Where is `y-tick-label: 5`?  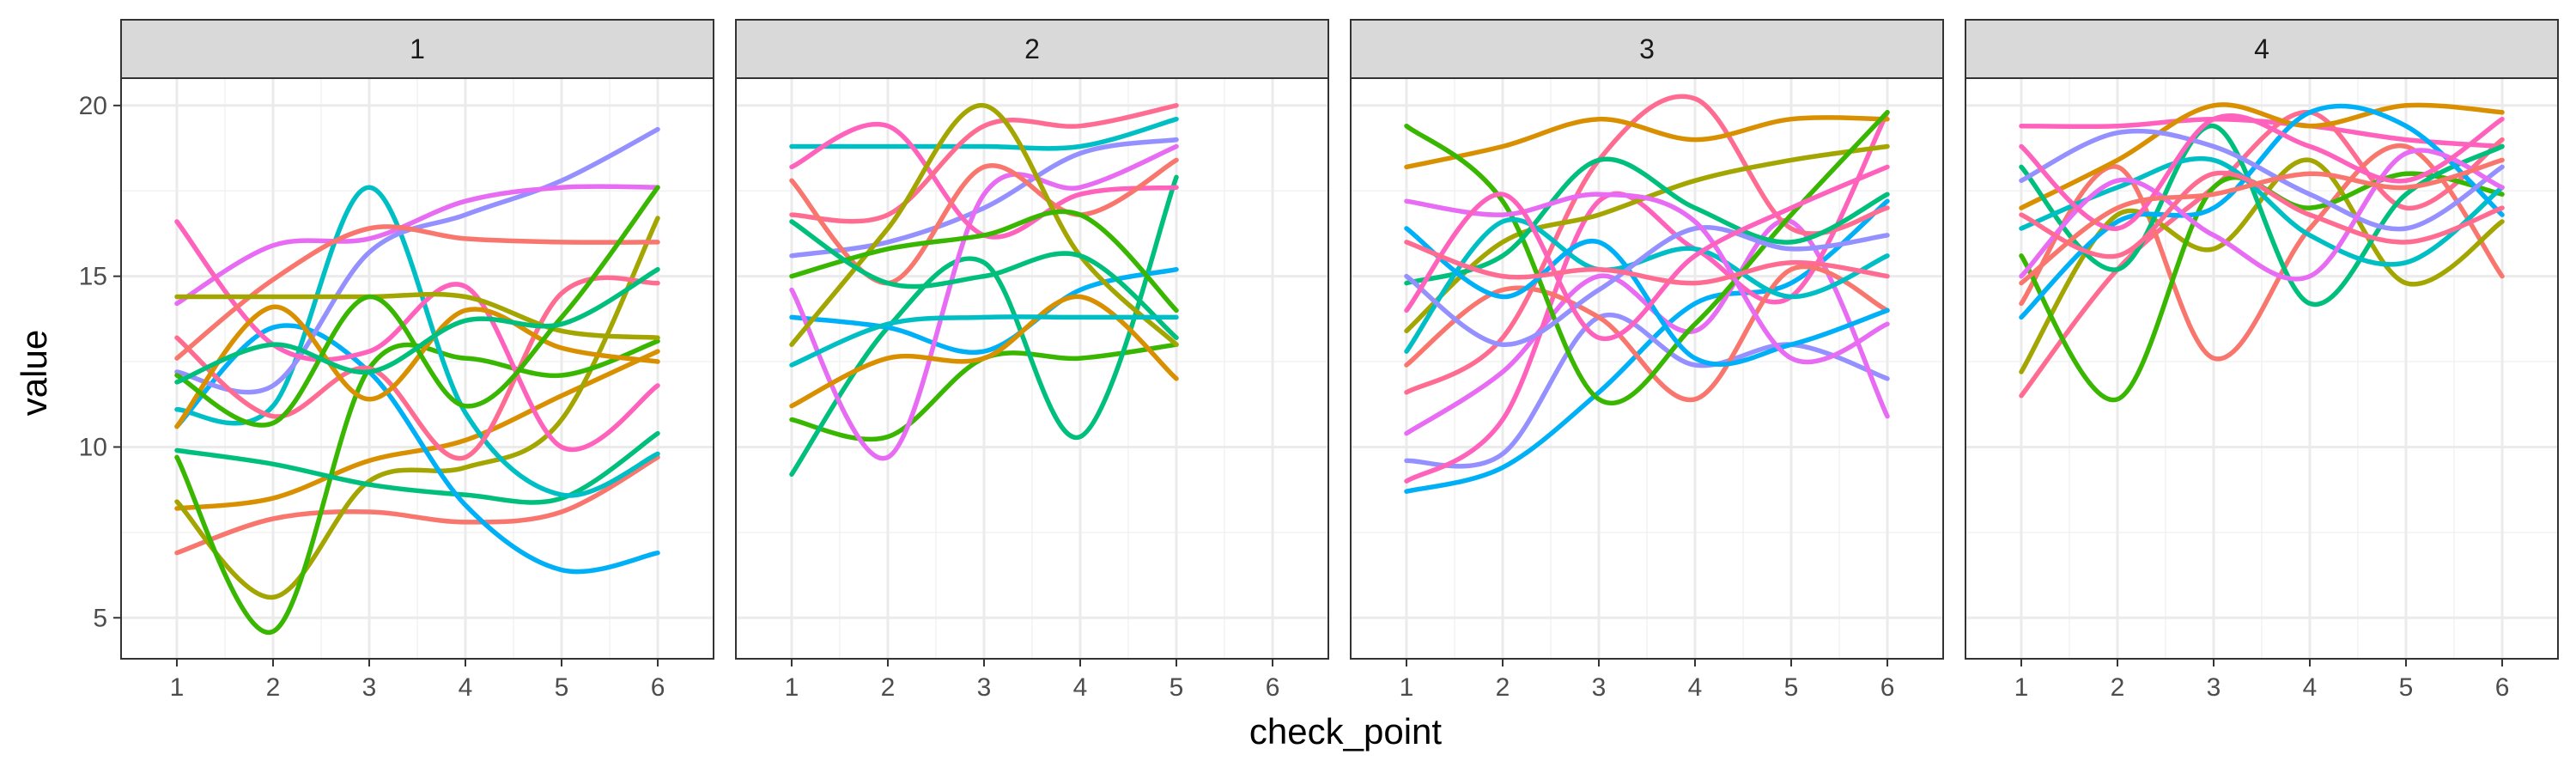 y-tick-label: 5 is located at coordinates (100, 618).